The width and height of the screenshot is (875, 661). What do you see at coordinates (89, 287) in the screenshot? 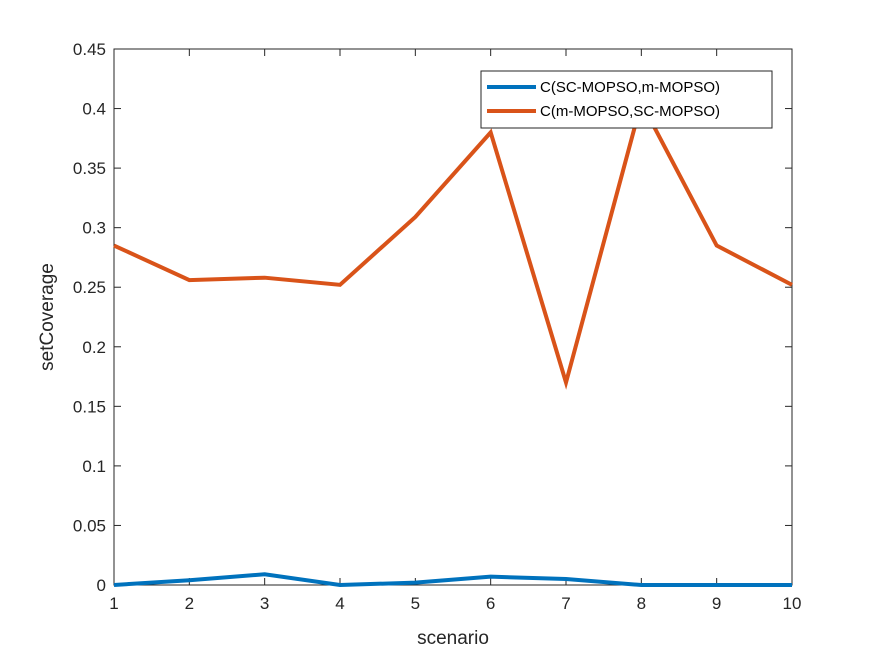
I see `y-tick-label: 0.25` at bounding box center [89, 287].